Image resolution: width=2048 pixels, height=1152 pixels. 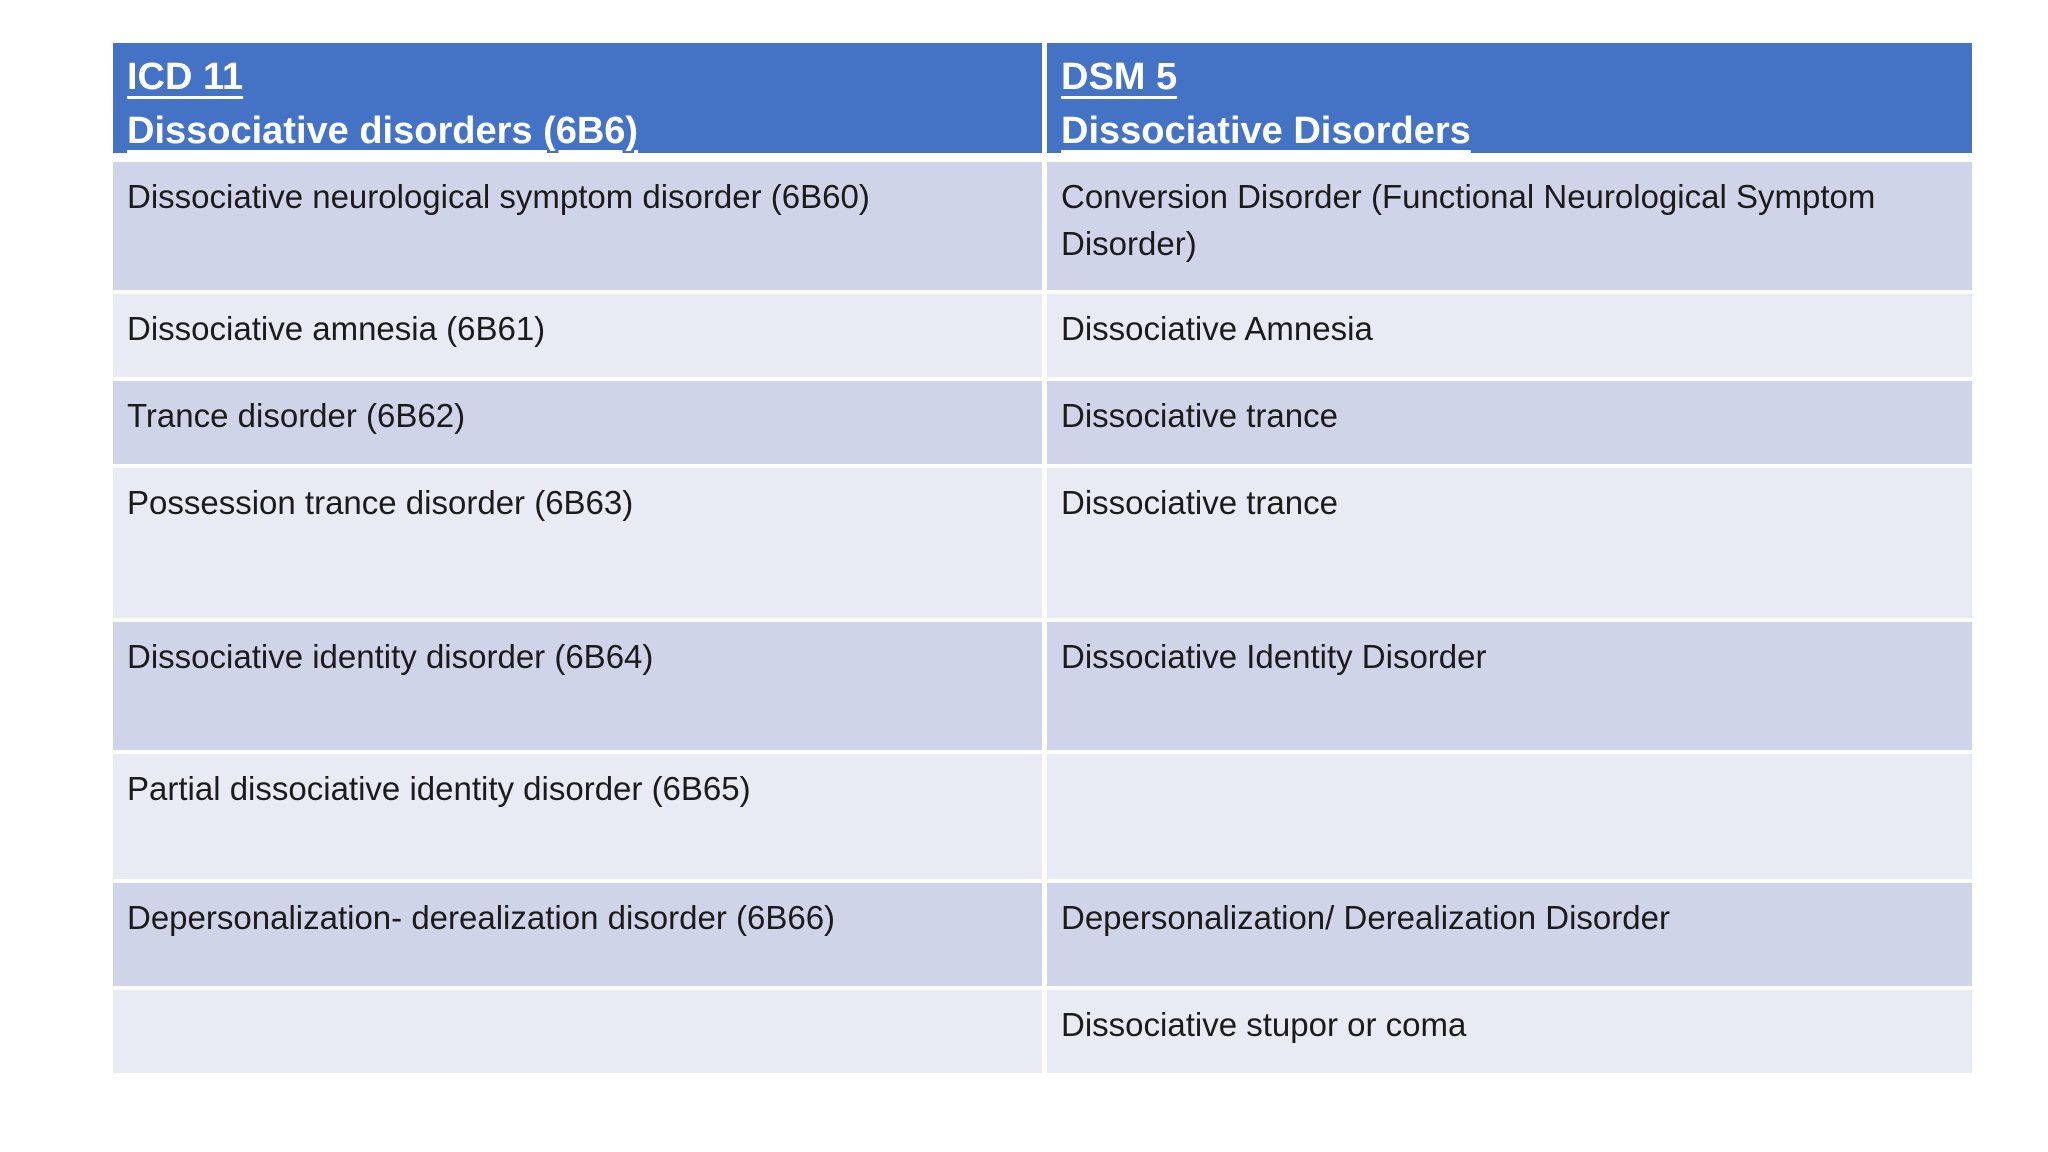 What do you see at coordinates (1509, 543) in the screenshot?
I see `table-cell-dsm-dissociative-trance-2: Dissociative trance` at bounding box center [1509, 543].